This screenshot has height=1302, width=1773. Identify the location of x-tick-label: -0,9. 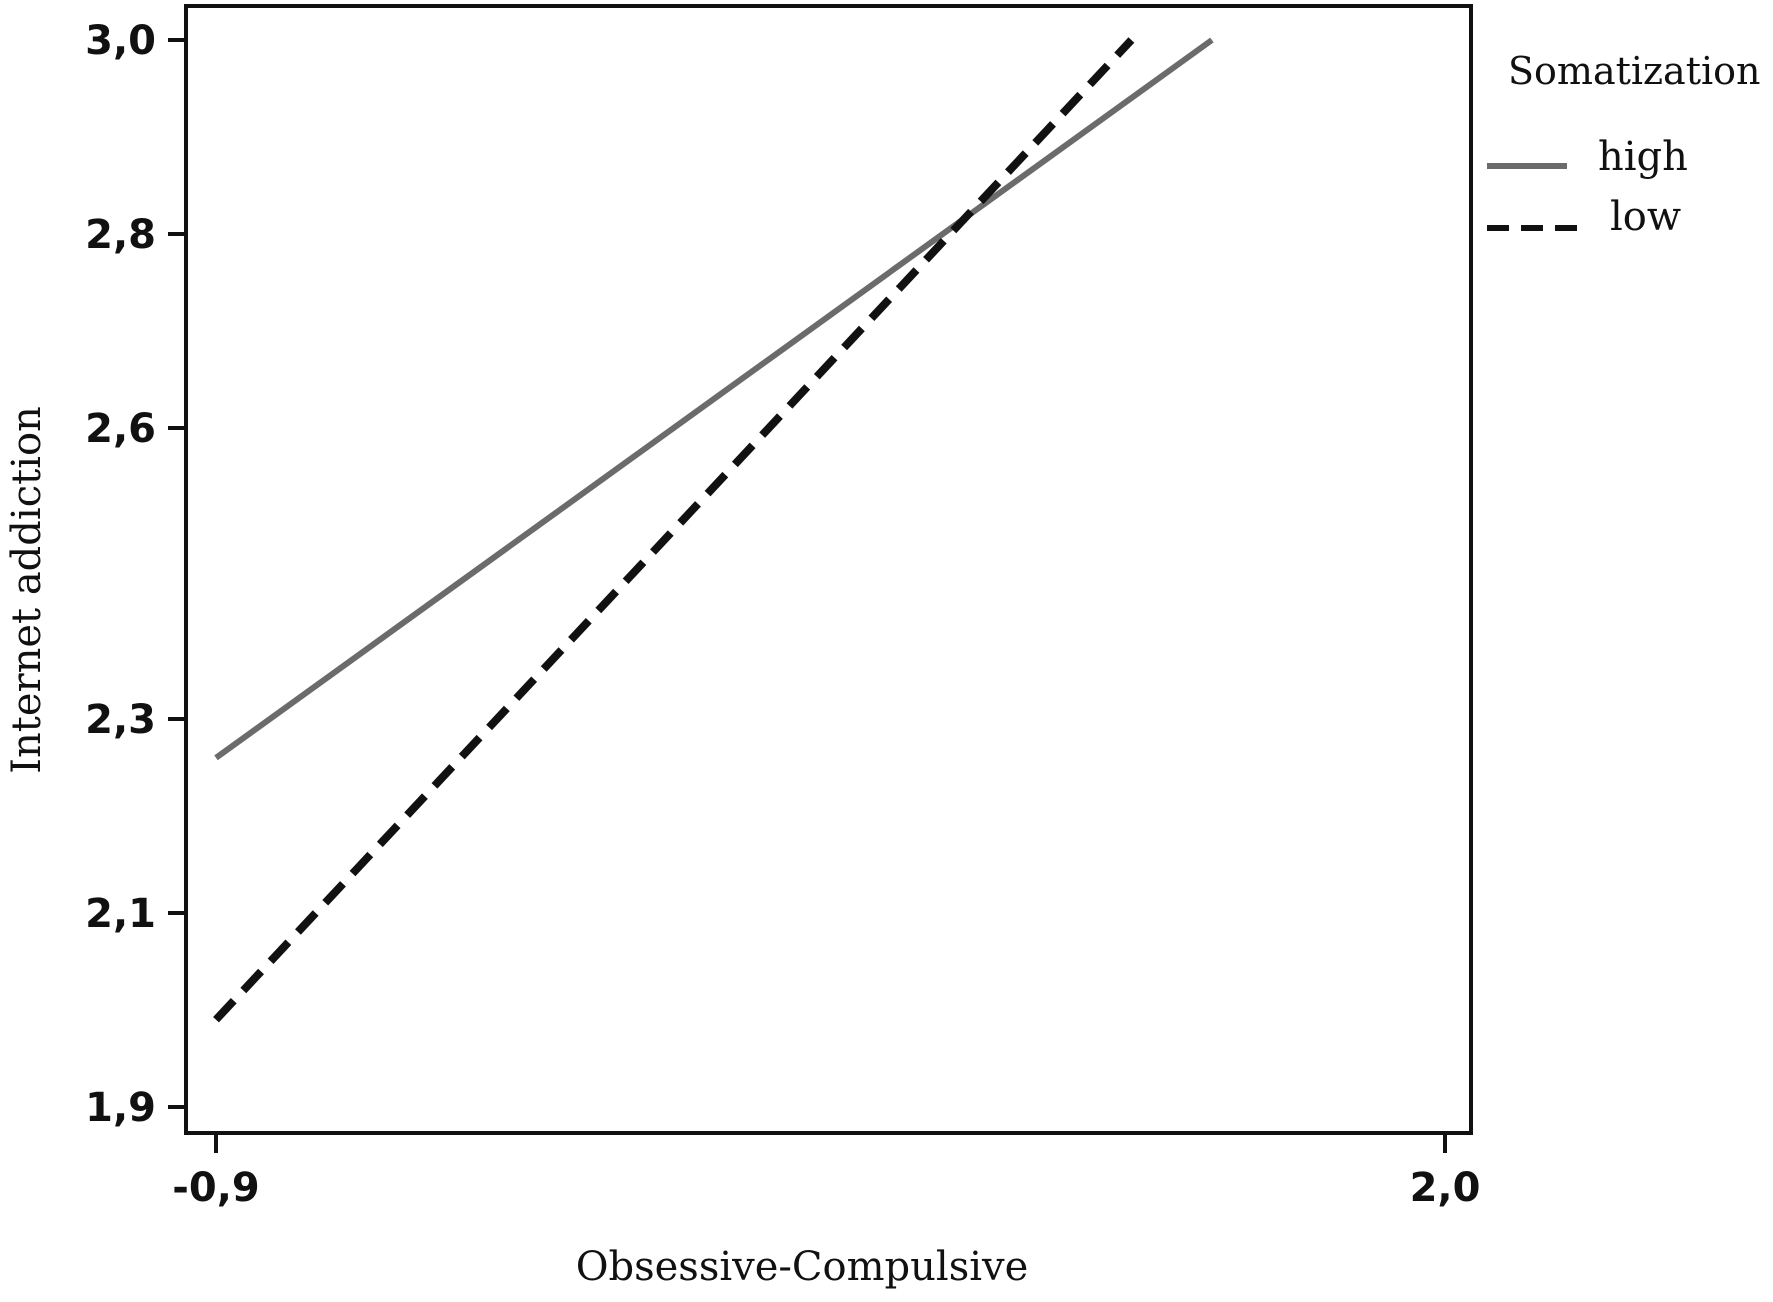
(215, 1188).